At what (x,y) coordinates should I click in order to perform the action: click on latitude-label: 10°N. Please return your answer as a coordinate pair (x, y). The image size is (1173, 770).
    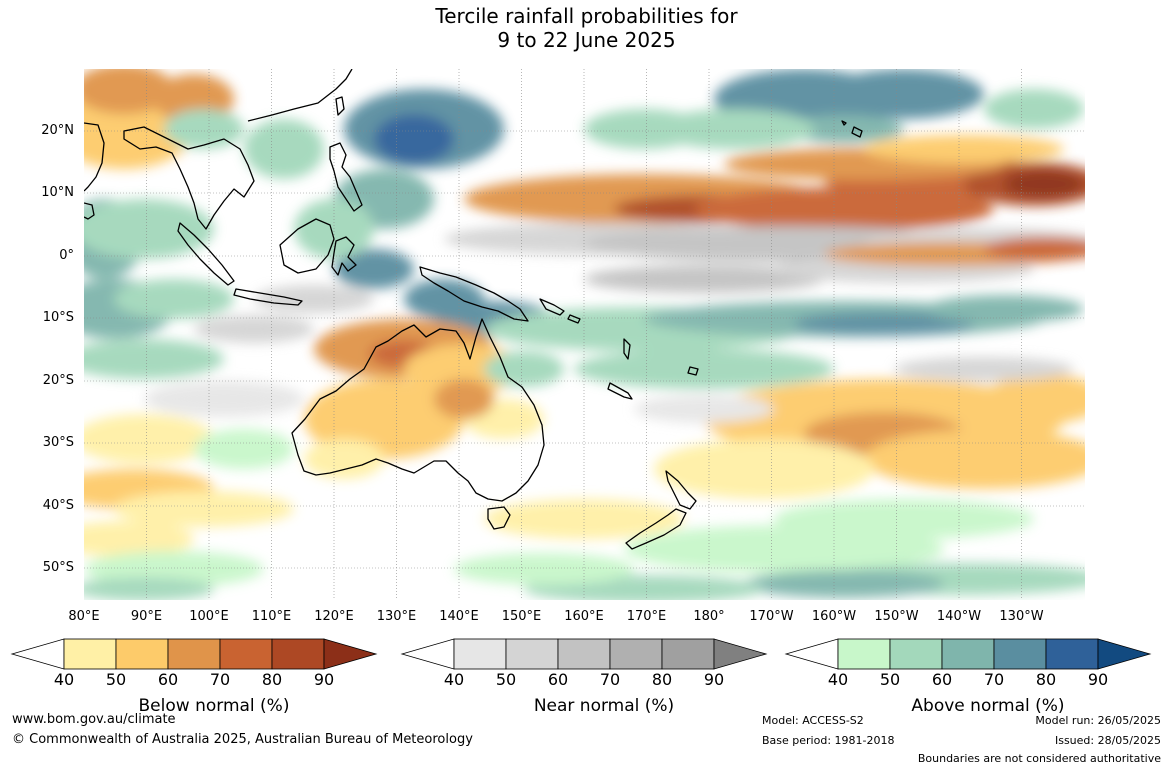
    Looking at the image, I should click on (57, 192).